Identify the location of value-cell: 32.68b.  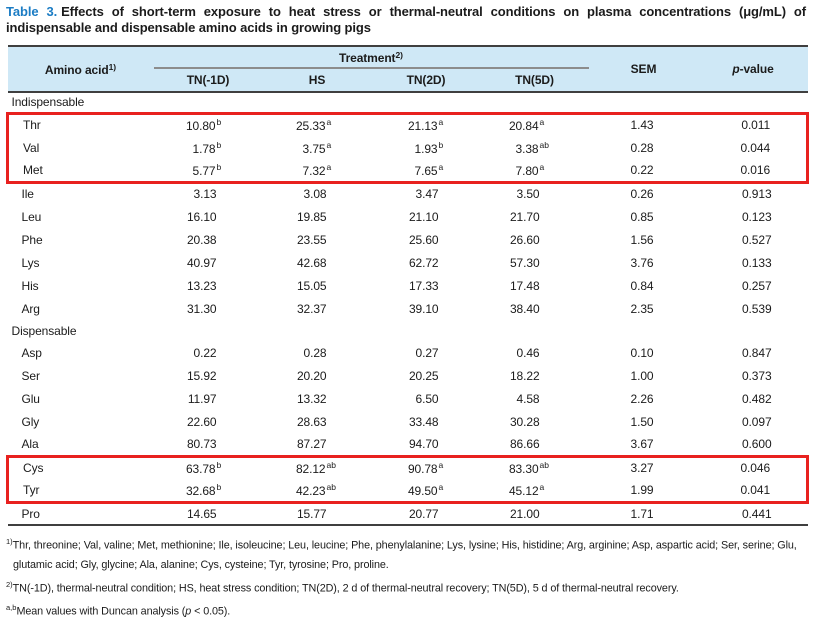
(208, 491).